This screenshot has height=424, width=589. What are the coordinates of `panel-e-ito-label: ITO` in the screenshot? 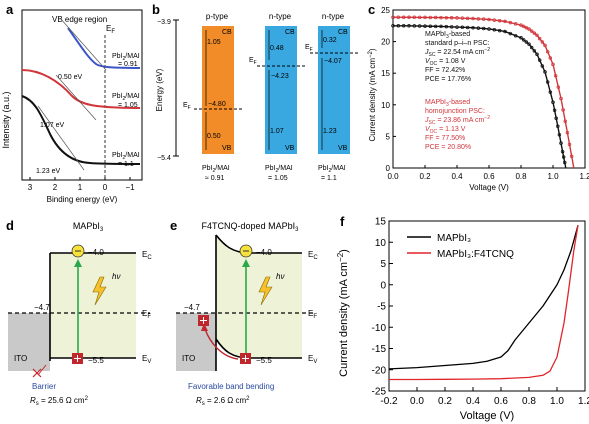 It's located at (188, 358).